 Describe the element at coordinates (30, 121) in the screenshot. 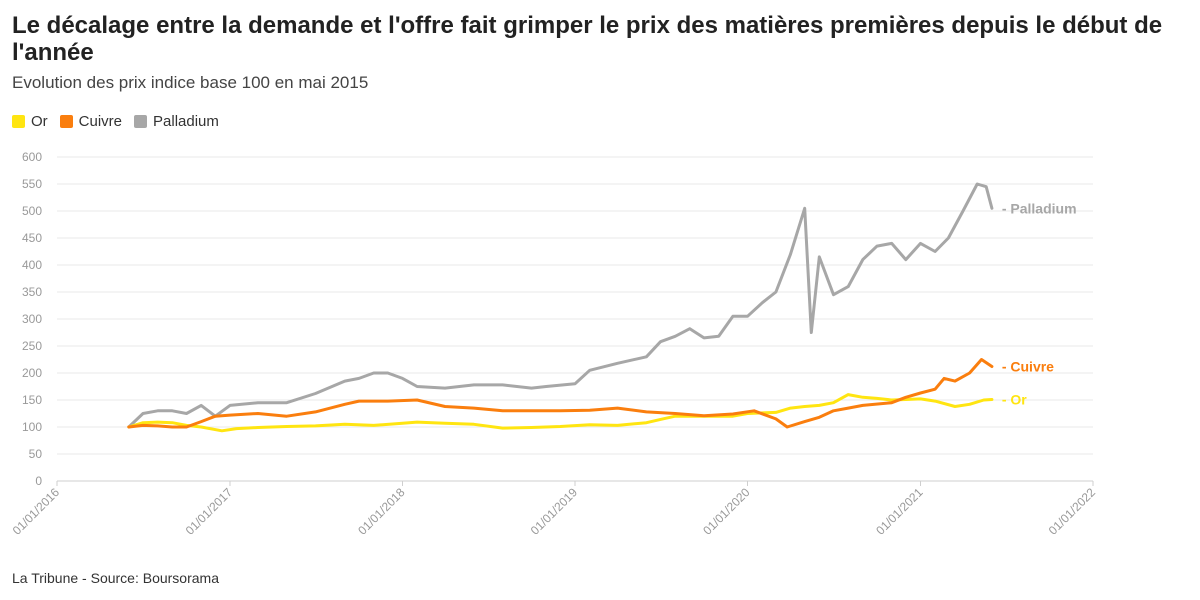

I see `legend-item-or: Or` at that location.